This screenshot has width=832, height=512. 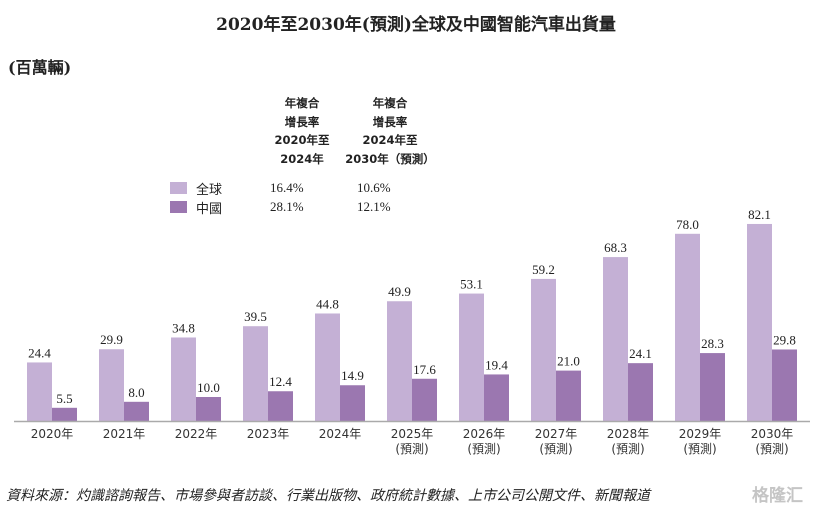 I want to click on x-tick-label: 2022年, so click(x=196, y=434).